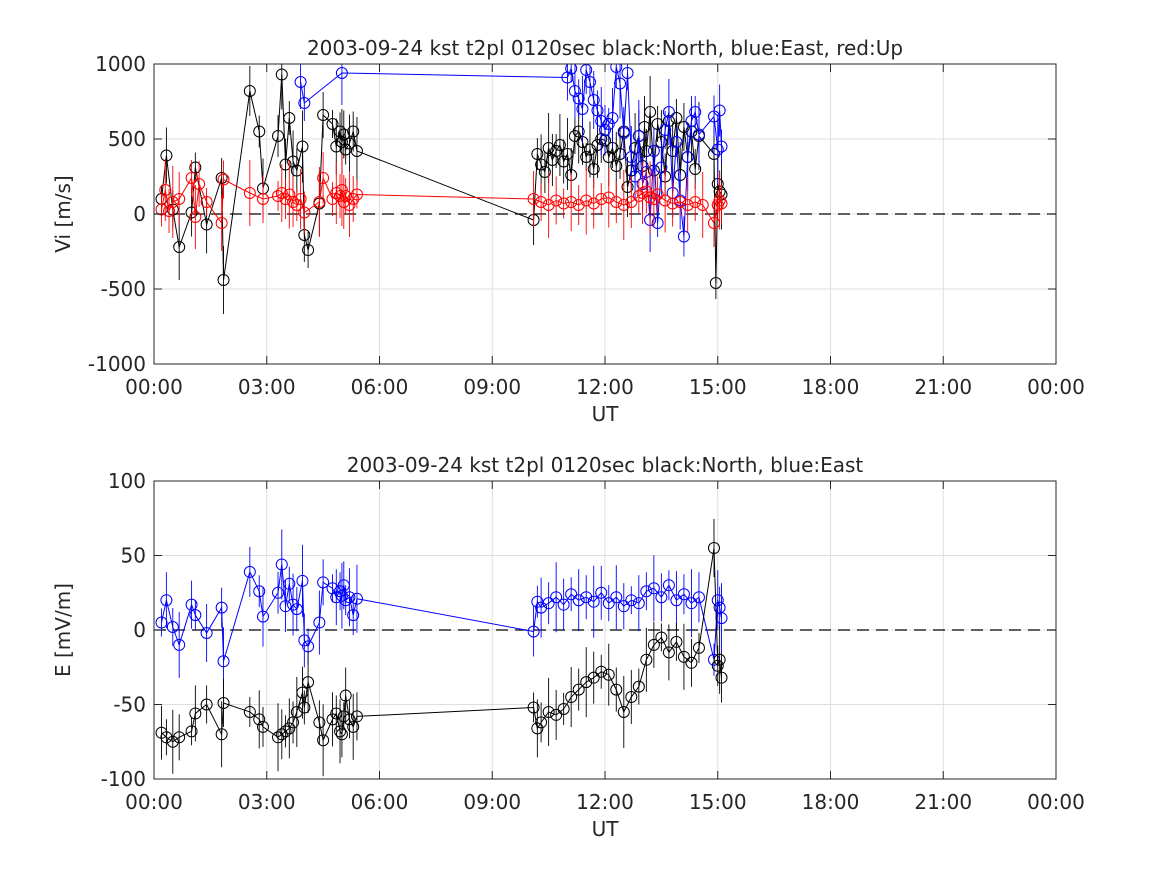  Describe the element at coordinates (133, 556) in the screenshot. I see `y-tick-label: 50` at that location.